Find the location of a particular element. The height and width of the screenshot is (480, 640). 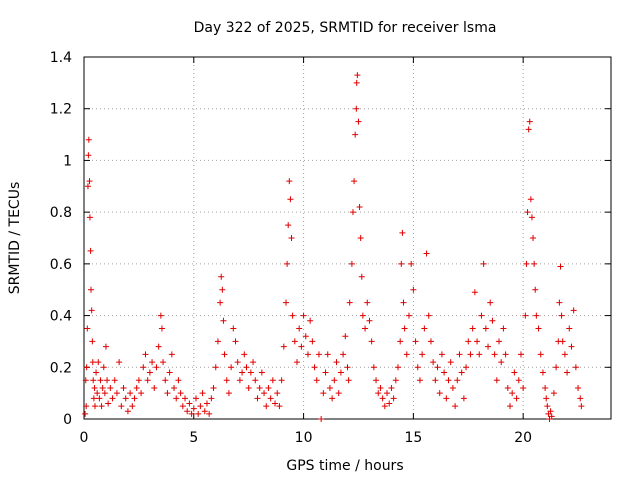

y-tick-label: 1.2 is located at coordinates (61, 110).